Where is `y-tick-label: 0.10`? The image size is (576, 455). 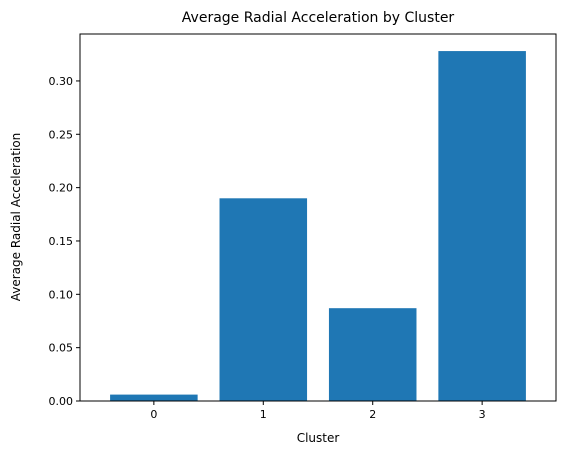
y-tick-label: 0.10 is located at coordinates (61, 294).